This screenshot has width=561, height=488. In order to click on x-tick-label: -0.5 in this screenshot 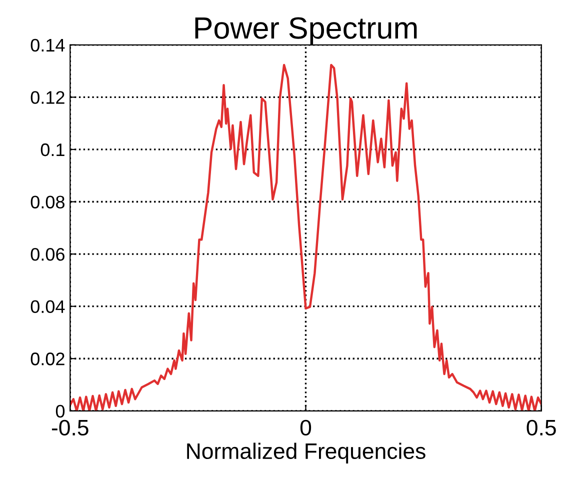, I will do `click(70, 428)`.